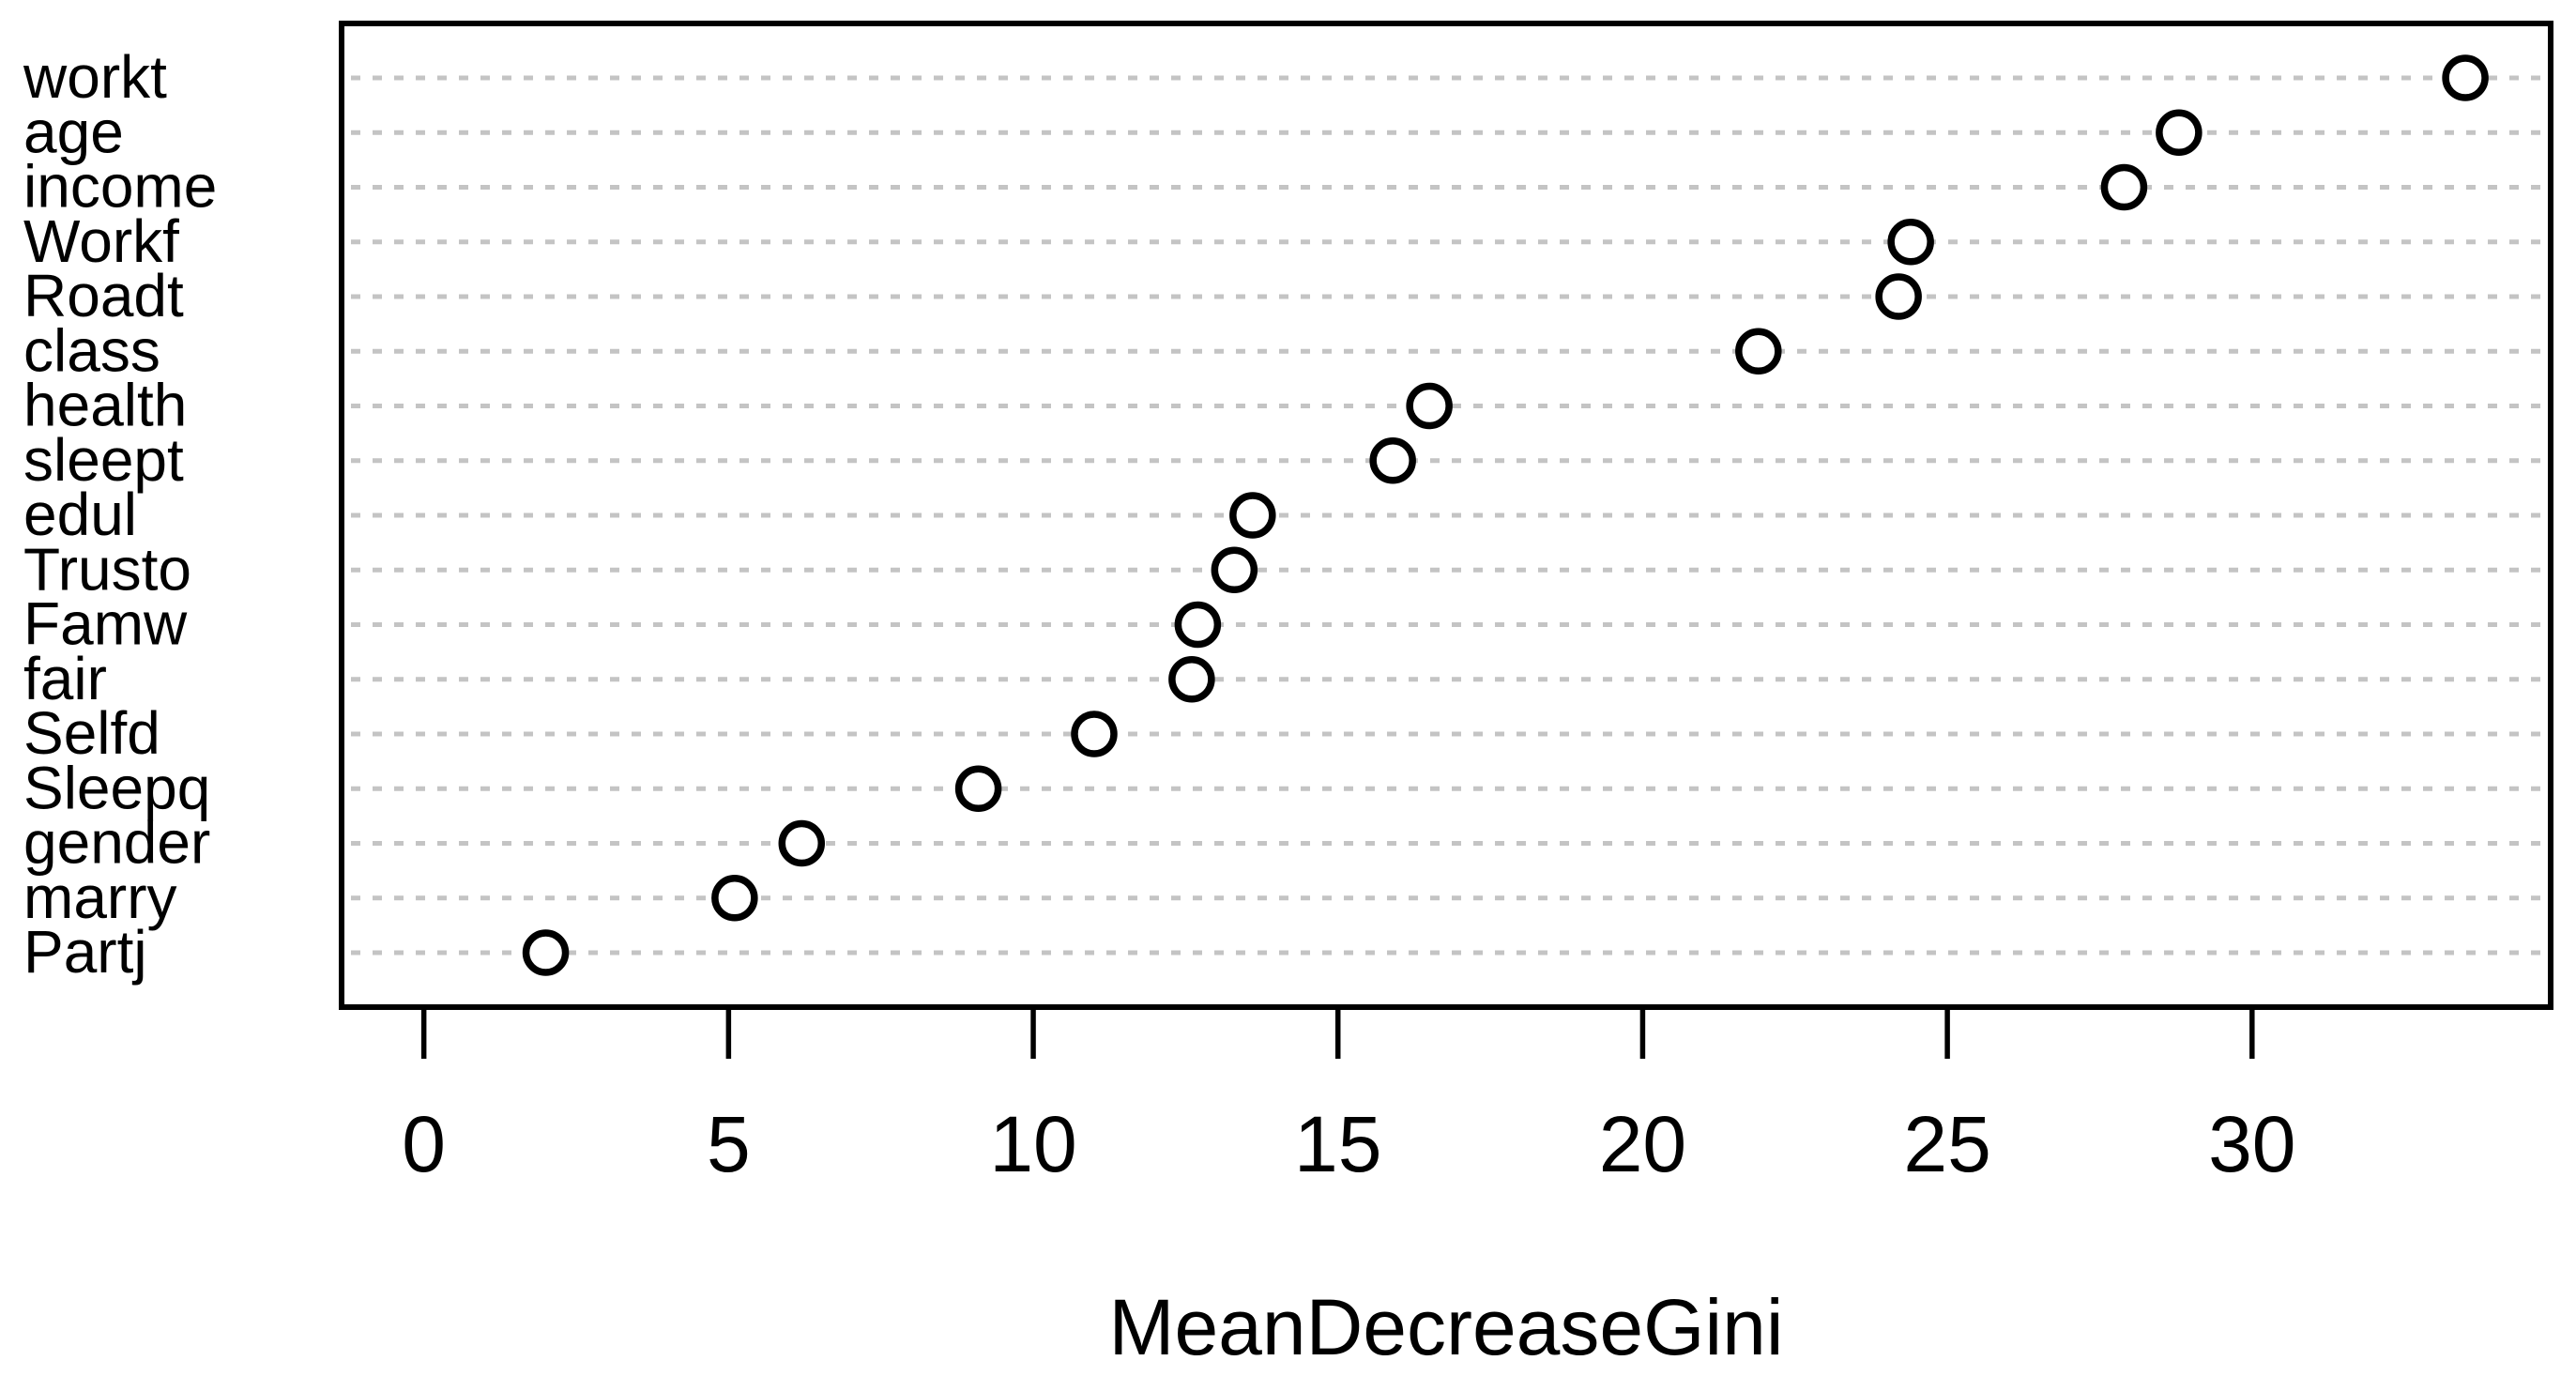 The image size is (2576, 1376). Describe the element at coordinates (73, 131) in the screenshot. I see `y-axis-label: age` at that location.